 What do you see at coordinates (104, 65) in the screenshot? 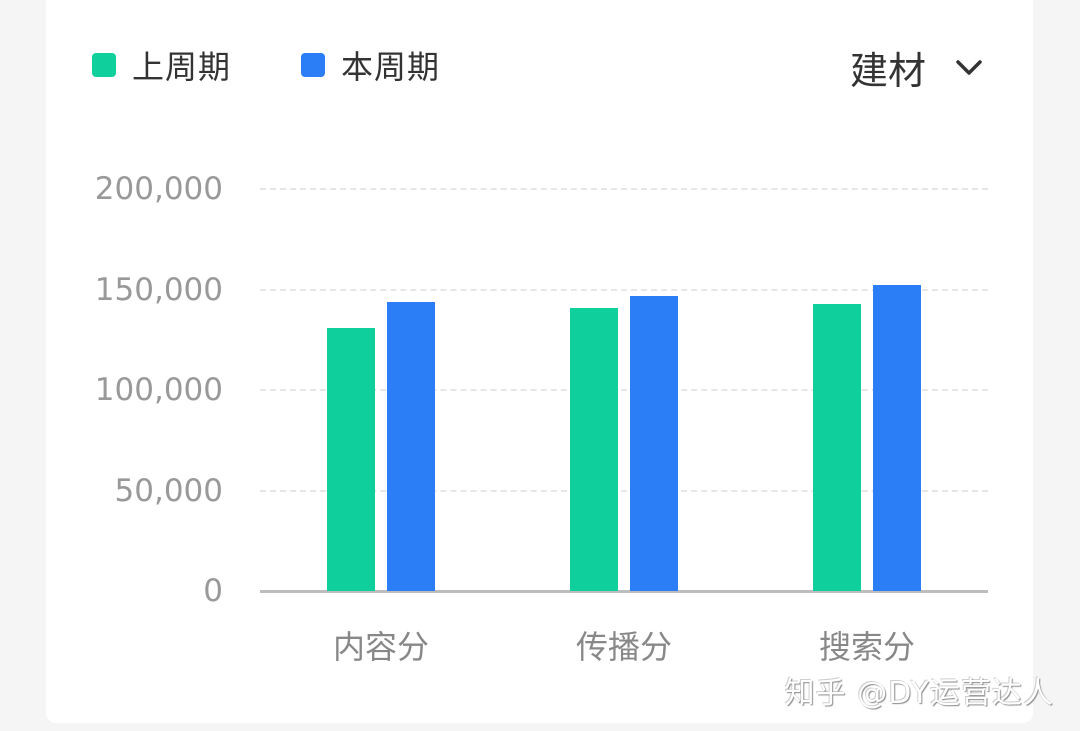
I see `legend-swatch-last-period` at bounding box center [104, 65].